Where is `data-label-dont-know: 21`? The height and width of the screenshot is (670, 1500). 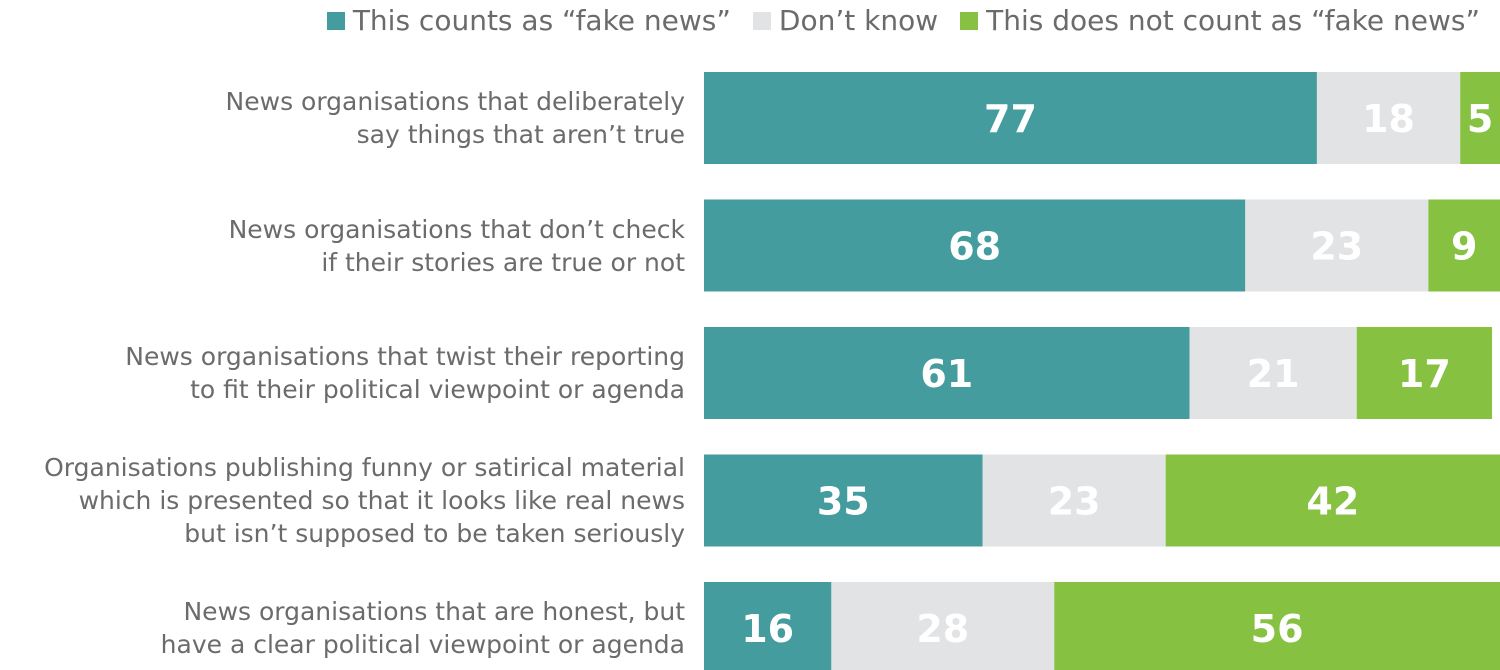
data-label-dont-know: 21 is located at coordinates (1273, 374).